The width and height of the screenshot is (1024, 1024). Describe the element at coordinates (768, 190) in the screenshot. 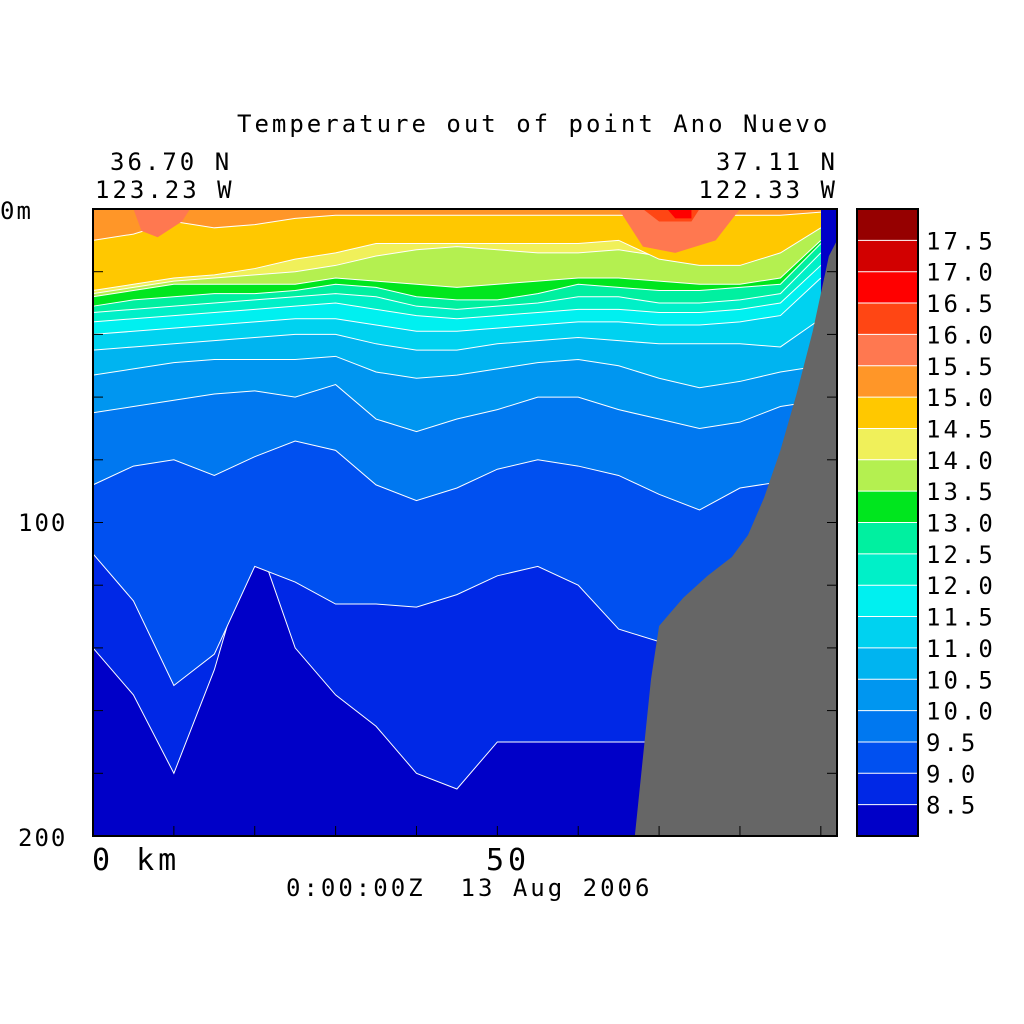

I see `right-longitude-label: 122.33 W` at that location.